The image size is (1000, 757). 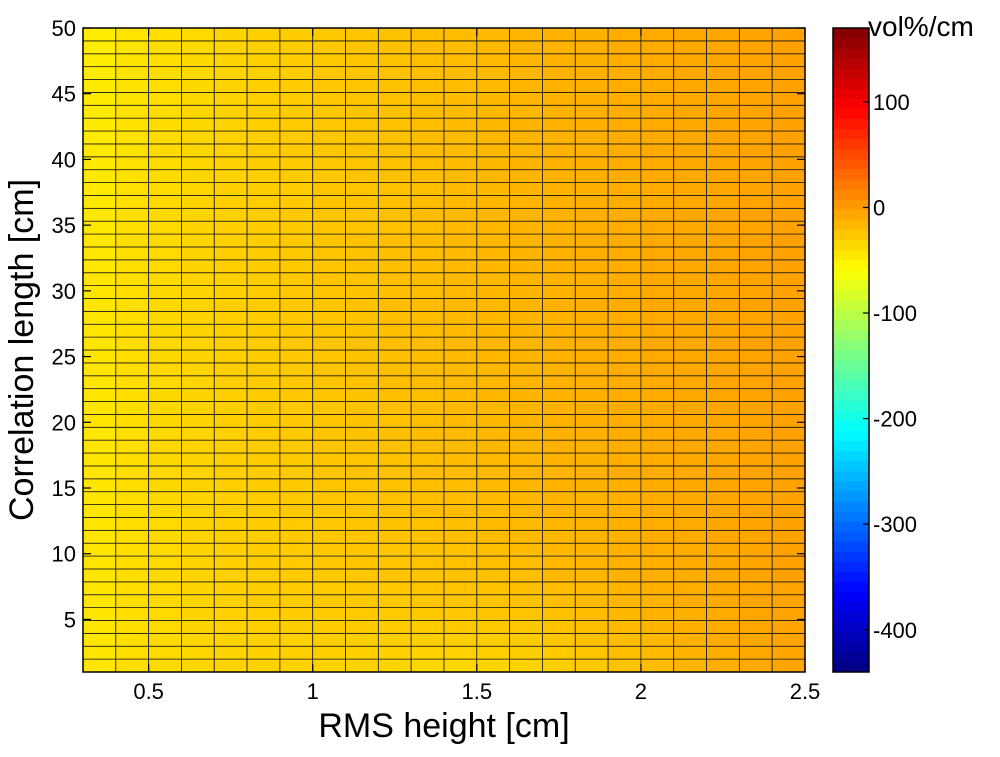 What do you see at coordinates (22, 350) in the screenshot?
I see `y-axis-label: Correlation length [cm]` at bounding box center [22, 350].